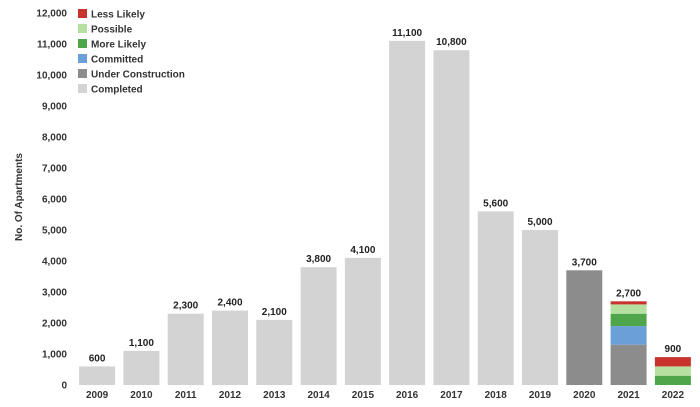  Describe the element at coordinates (274, 395) in the screenshot. I see `x-tick-label-2013: 2013` at that location.